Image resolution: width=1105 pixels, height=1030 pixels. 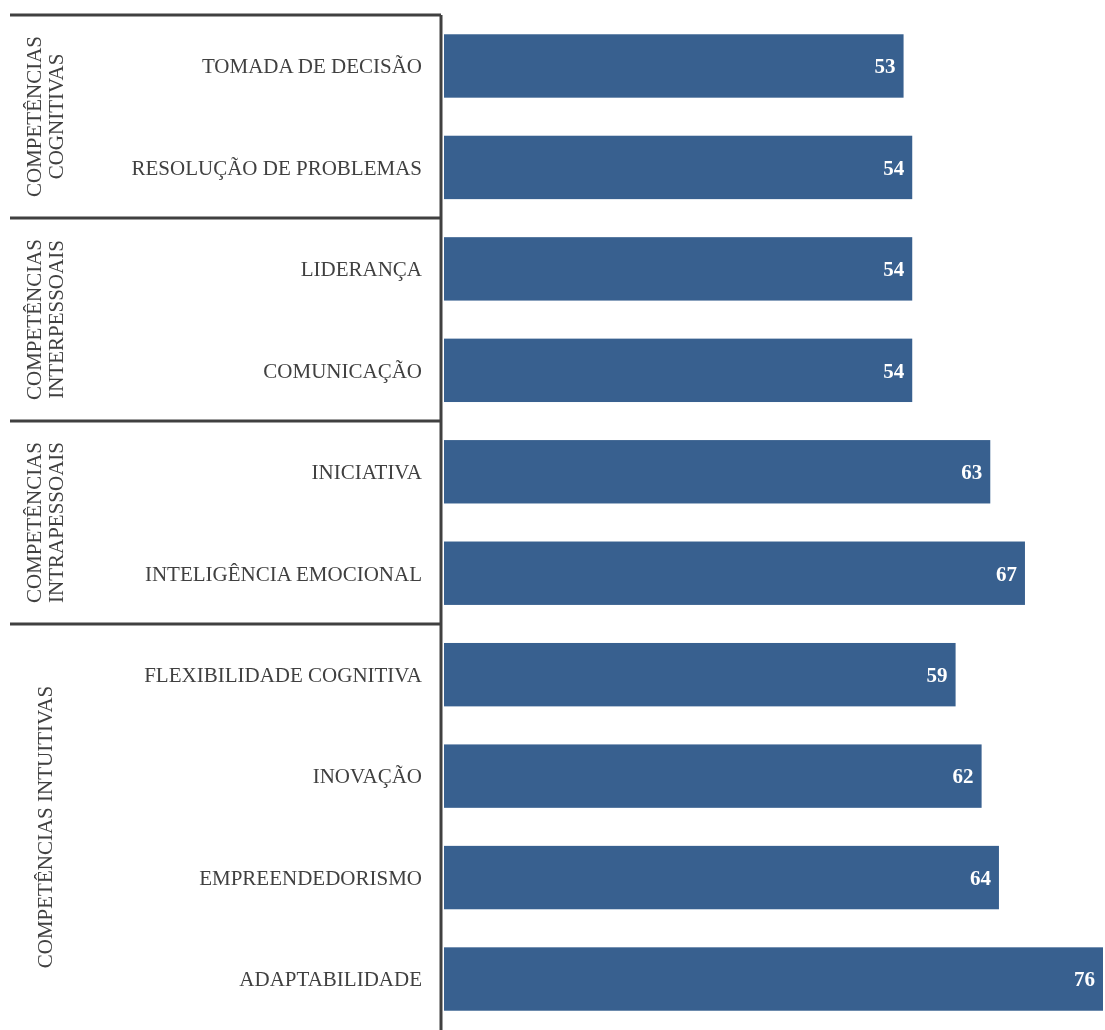 I want to click on y-tick-label: RESOLUÇÃO DE PROBLEMAS, so click(x=276, y=167).